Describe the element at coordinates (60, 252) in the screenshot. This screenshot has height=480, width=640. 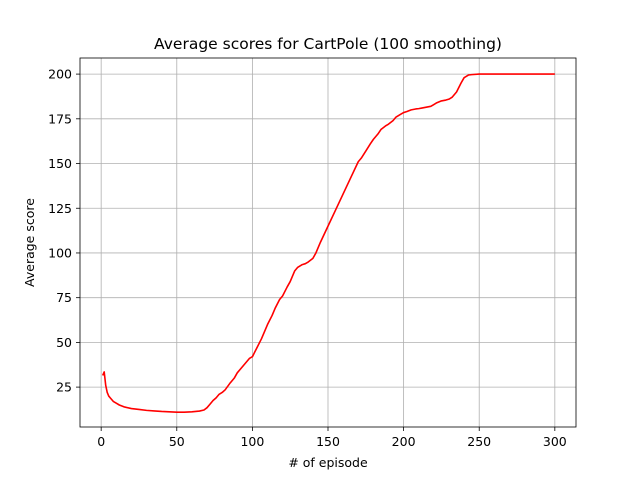
I see `y-tick-label: 100` at that location.